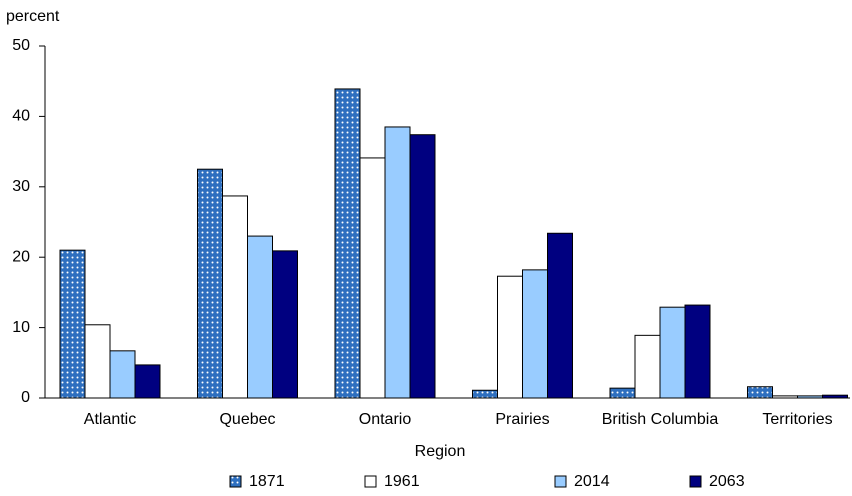 This screenshot has width=852, height=496. Describe the element at coordinates (21, 45) in the screenshot. I see `y-tick-label: 50` at that location.